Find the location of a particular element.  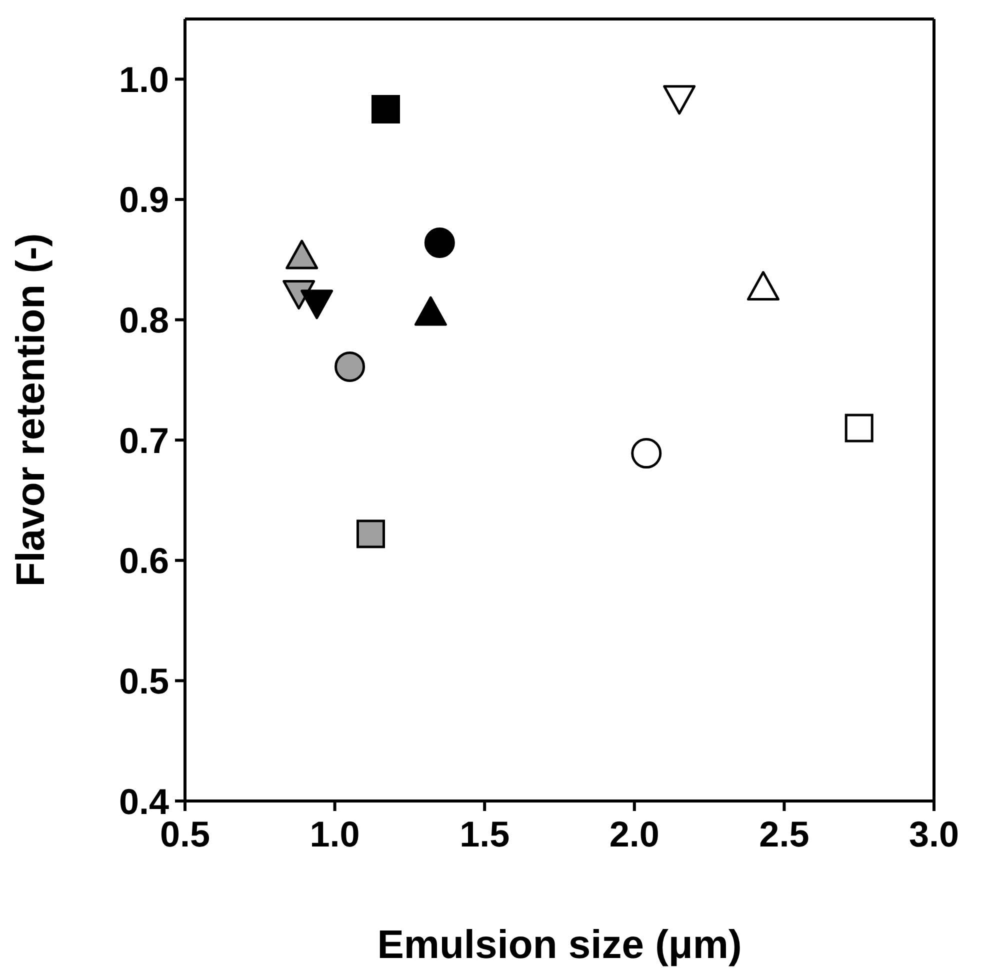

x-axis-title: Emulsion size (μm) is located at coordinates (559, 945).